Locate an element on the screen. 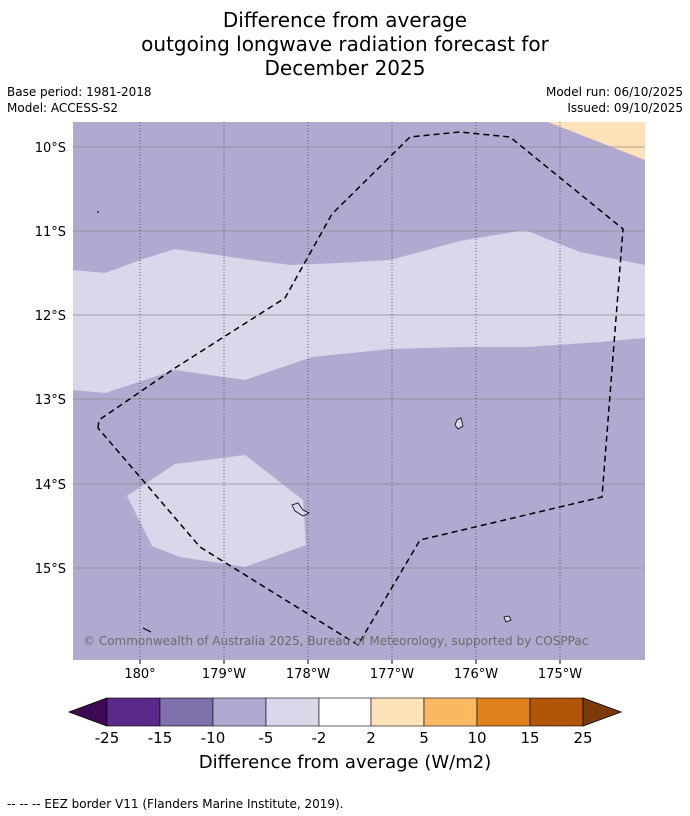  model-run: Model run: 06/10/2025 is located at coordinates (614, 92).